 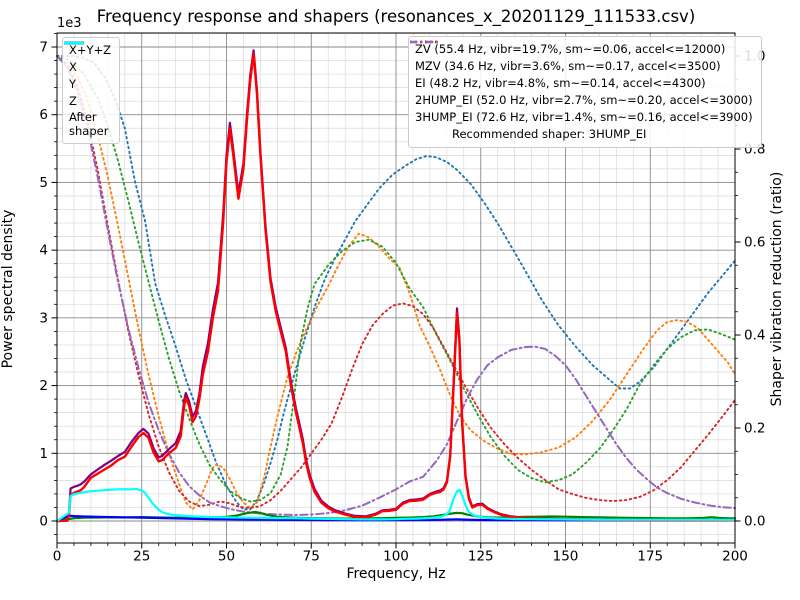 I want to click on y-left-tick-label: 3, so click(x=43, y=318).